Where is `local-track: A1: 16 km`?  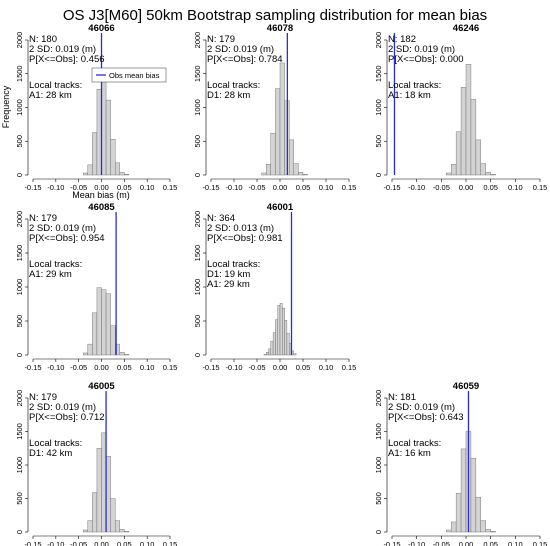 local-track: A1: 16 km is located at coordinates (409, 453).